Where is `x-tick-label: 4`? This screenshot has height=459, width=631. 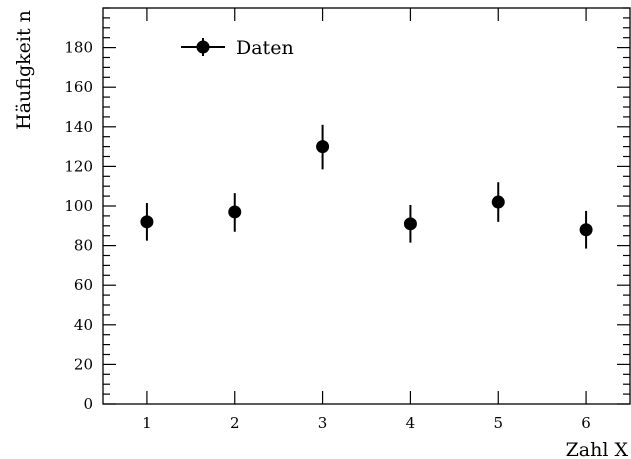 x-tick-label: 4 is located at coordinates (411, 423).